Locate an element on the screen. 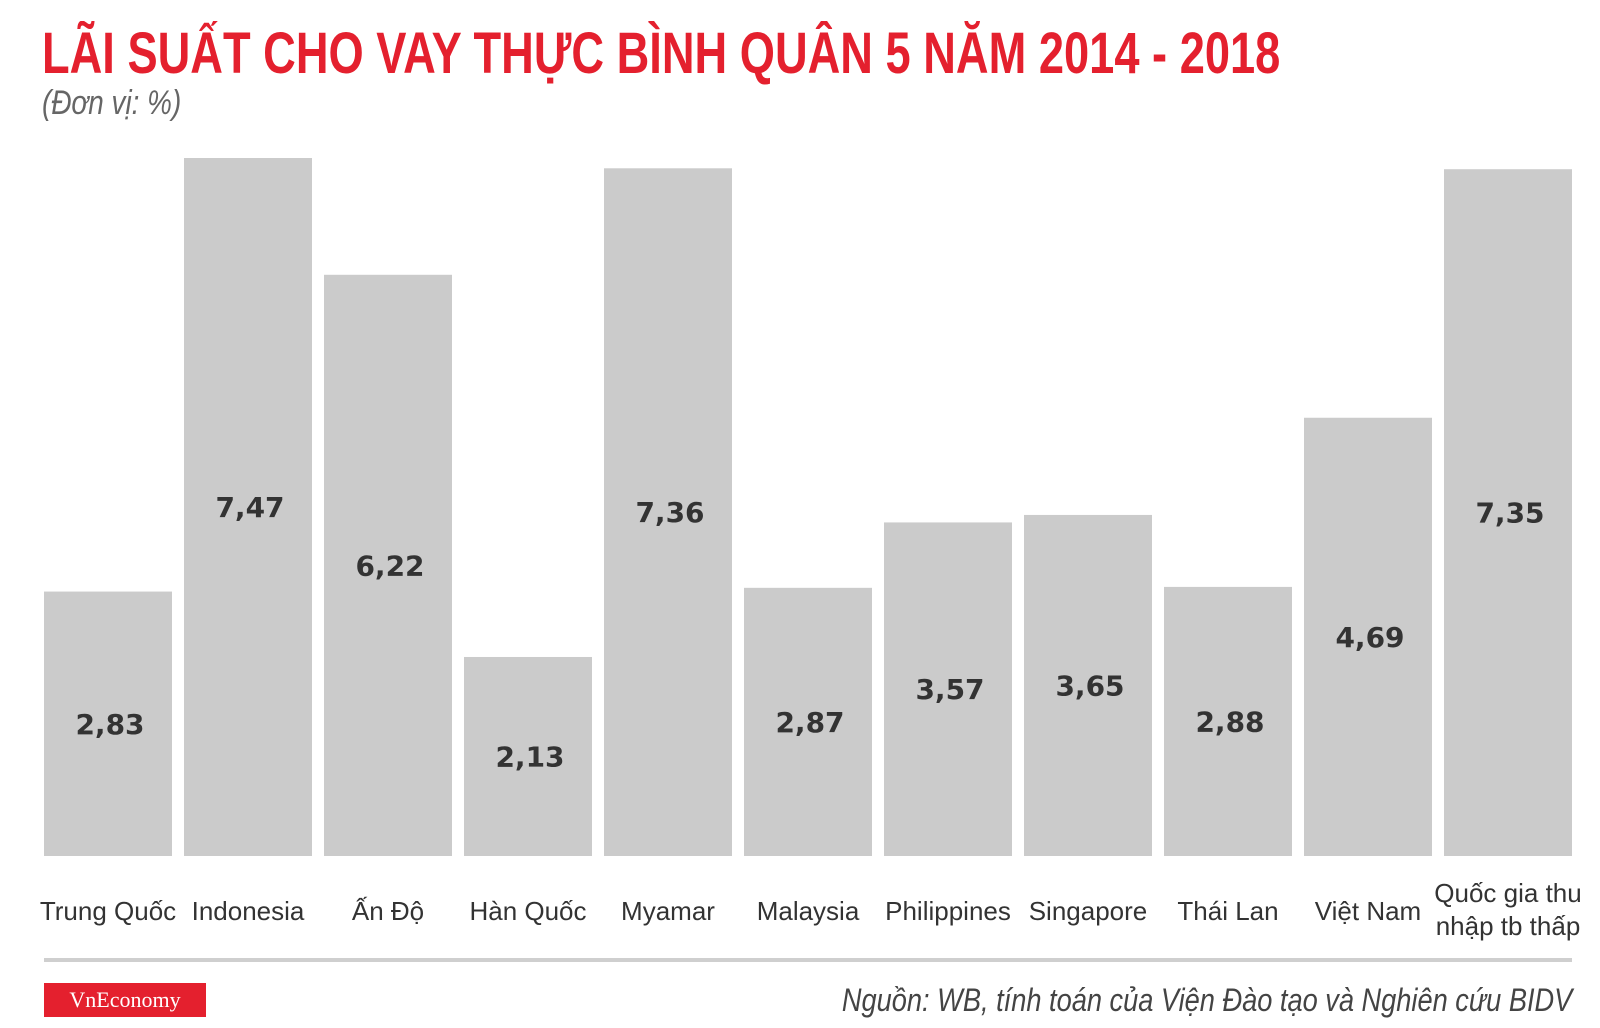 This screenshot has height=1028, width=1600. data-label: 3,57 is located at coordinates (949, 689).